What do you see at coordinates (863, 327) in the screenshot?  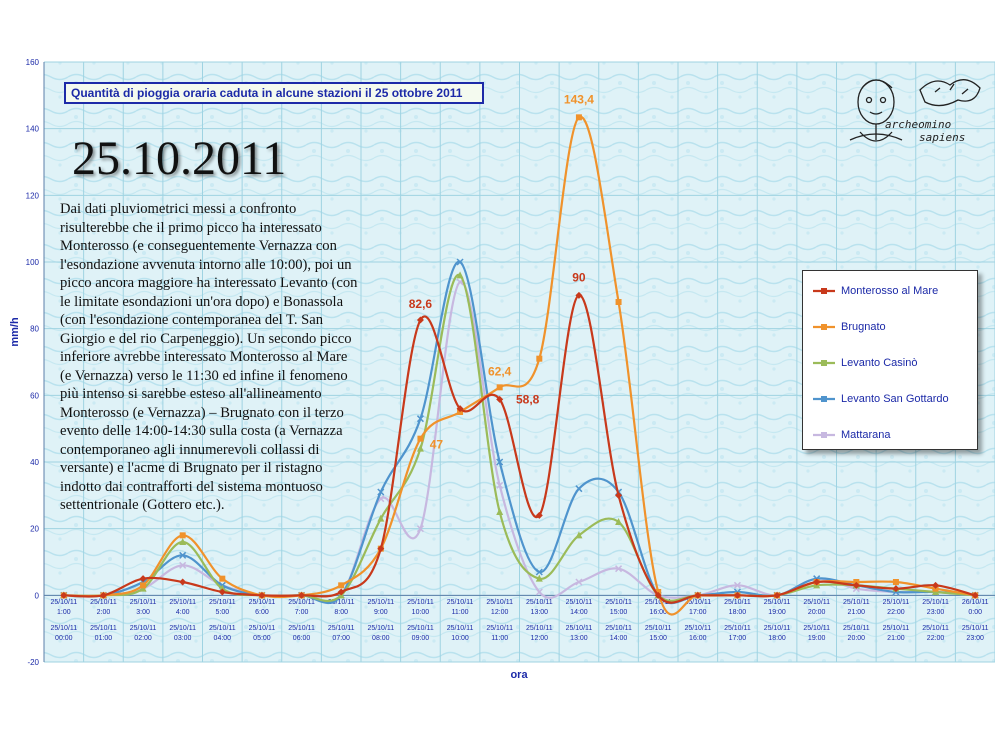 I see `legend-label: Brugnato` at bounding box center [863, 327].